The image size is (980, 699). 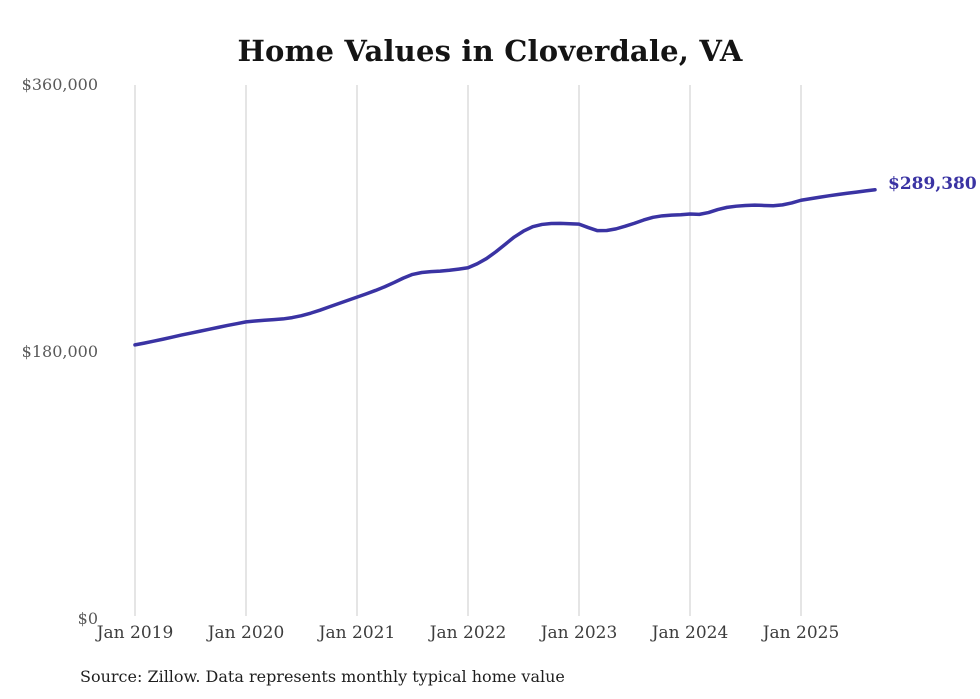 What do you see at coordinates (579, 633) in the screenshot?
I see `x-axis-tick-label: Jan 2023` at bounding box center [579, 633].